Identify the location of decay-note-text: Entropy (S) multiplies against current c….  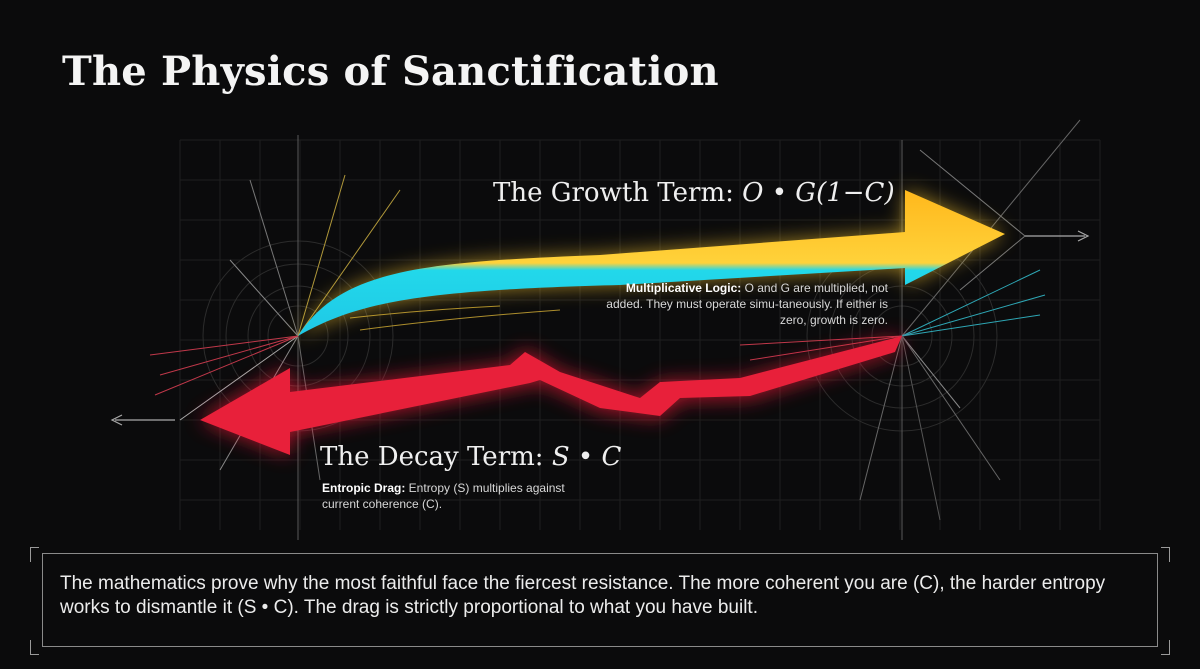
(443, 496).